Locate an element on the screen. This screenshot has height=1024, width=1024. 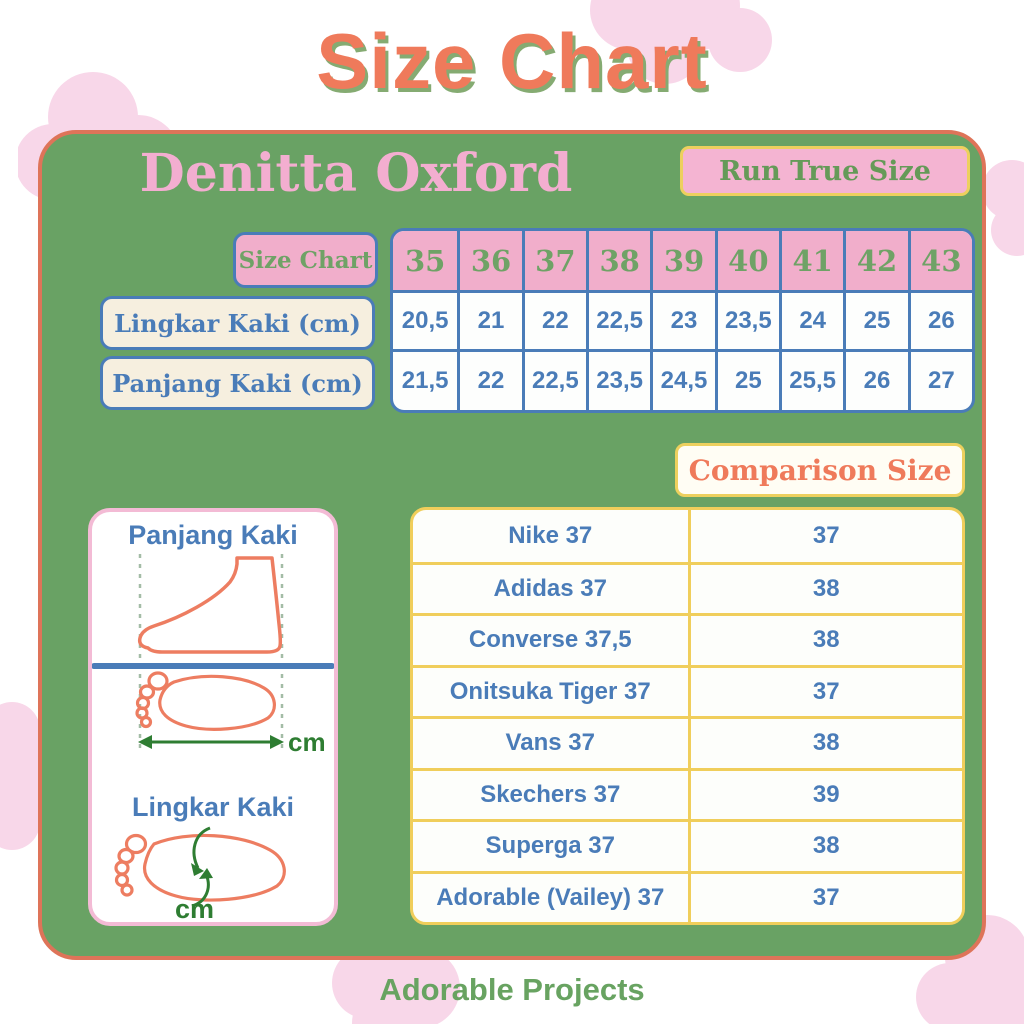
foot-length-label: Panjang Kaki is located at coordinates (213, 535).